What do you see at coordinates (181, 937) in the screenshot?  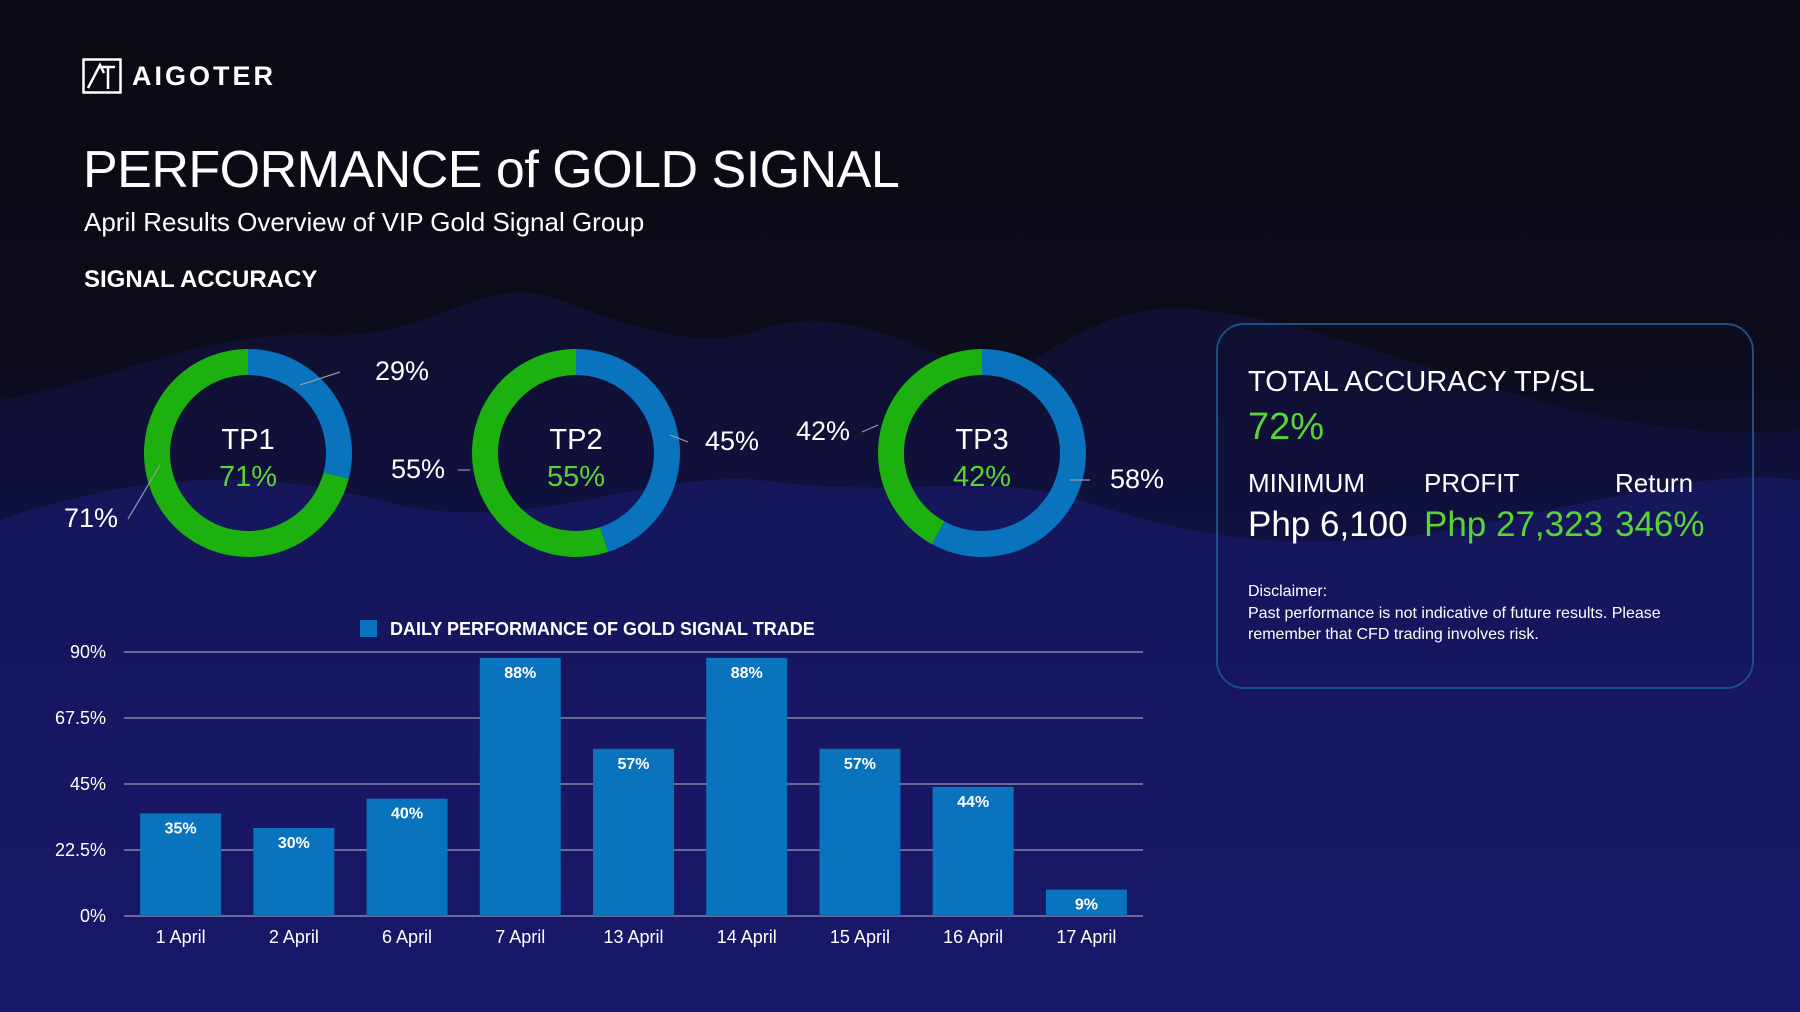 I see `x-tick-label: 1 April` at bounding box center [181, 937].